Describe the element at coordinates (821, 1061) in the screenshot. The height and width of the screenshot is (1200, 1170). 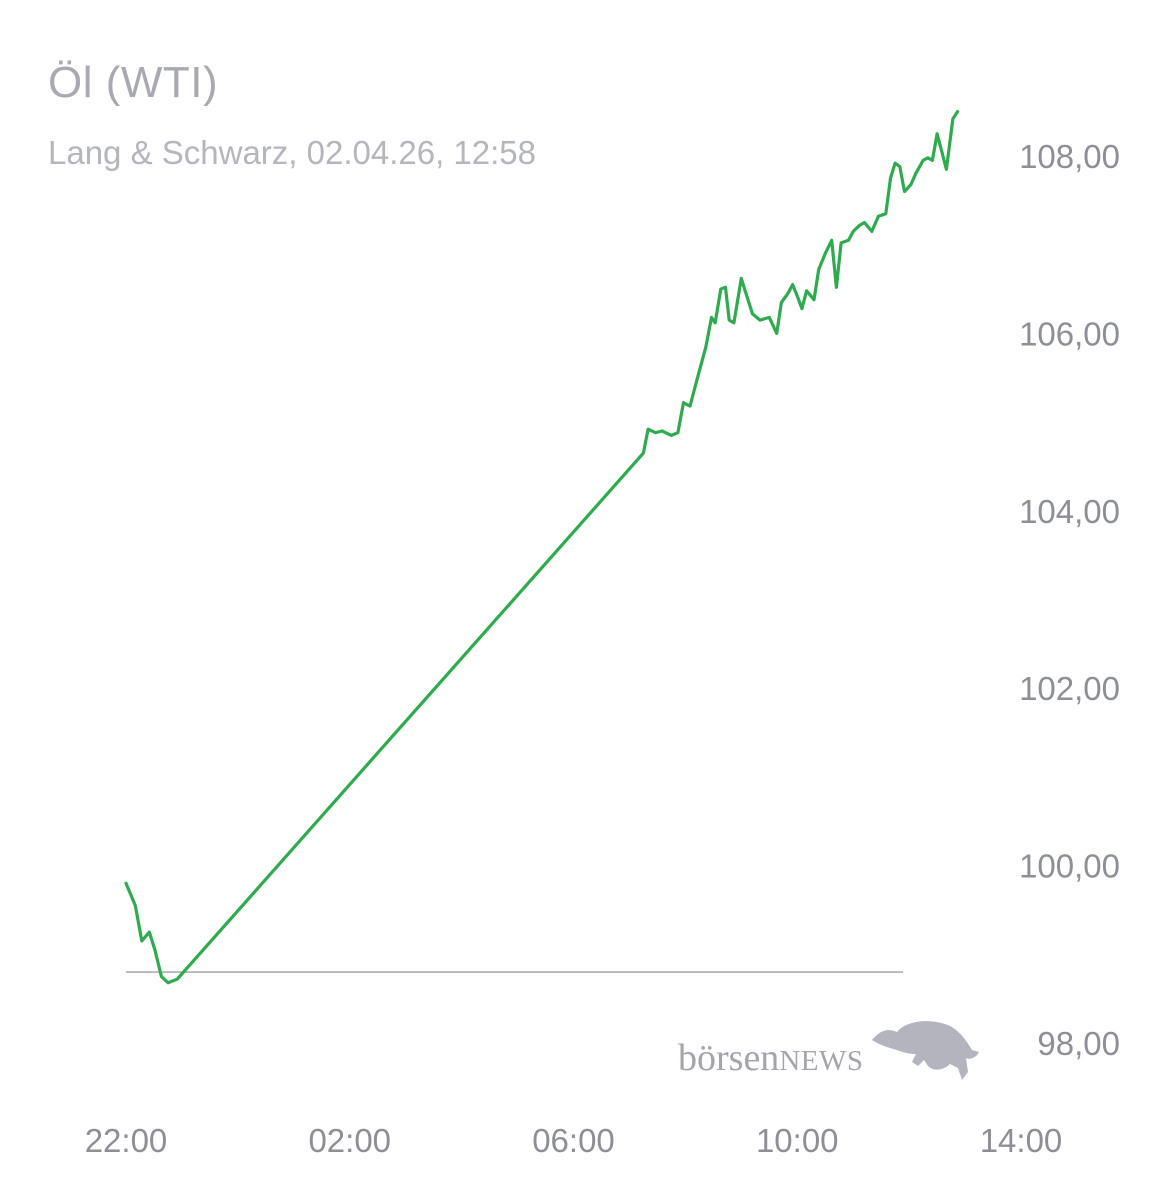
I see `logo-word-upper: NEWS` at that location.